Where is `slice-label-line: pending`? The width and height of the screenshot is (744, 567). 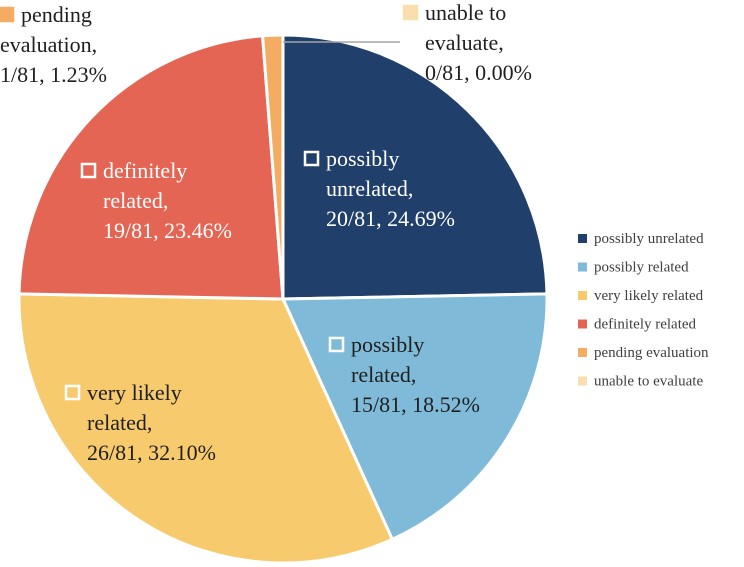 slice-label-line: pending is located at coordinates (56, 14).